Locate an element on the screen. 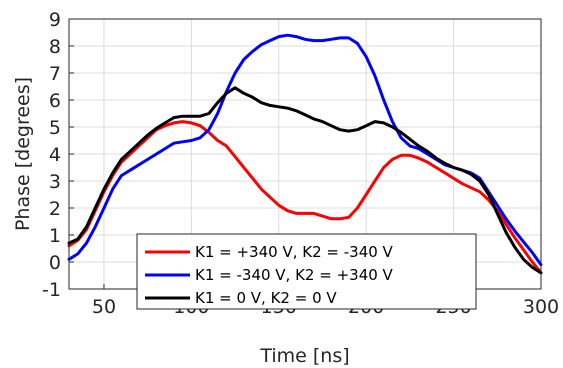  y-tick-labels: -1 0 1 2 3 4 5 6 7 8 9 is located at coordinates (58, 155).